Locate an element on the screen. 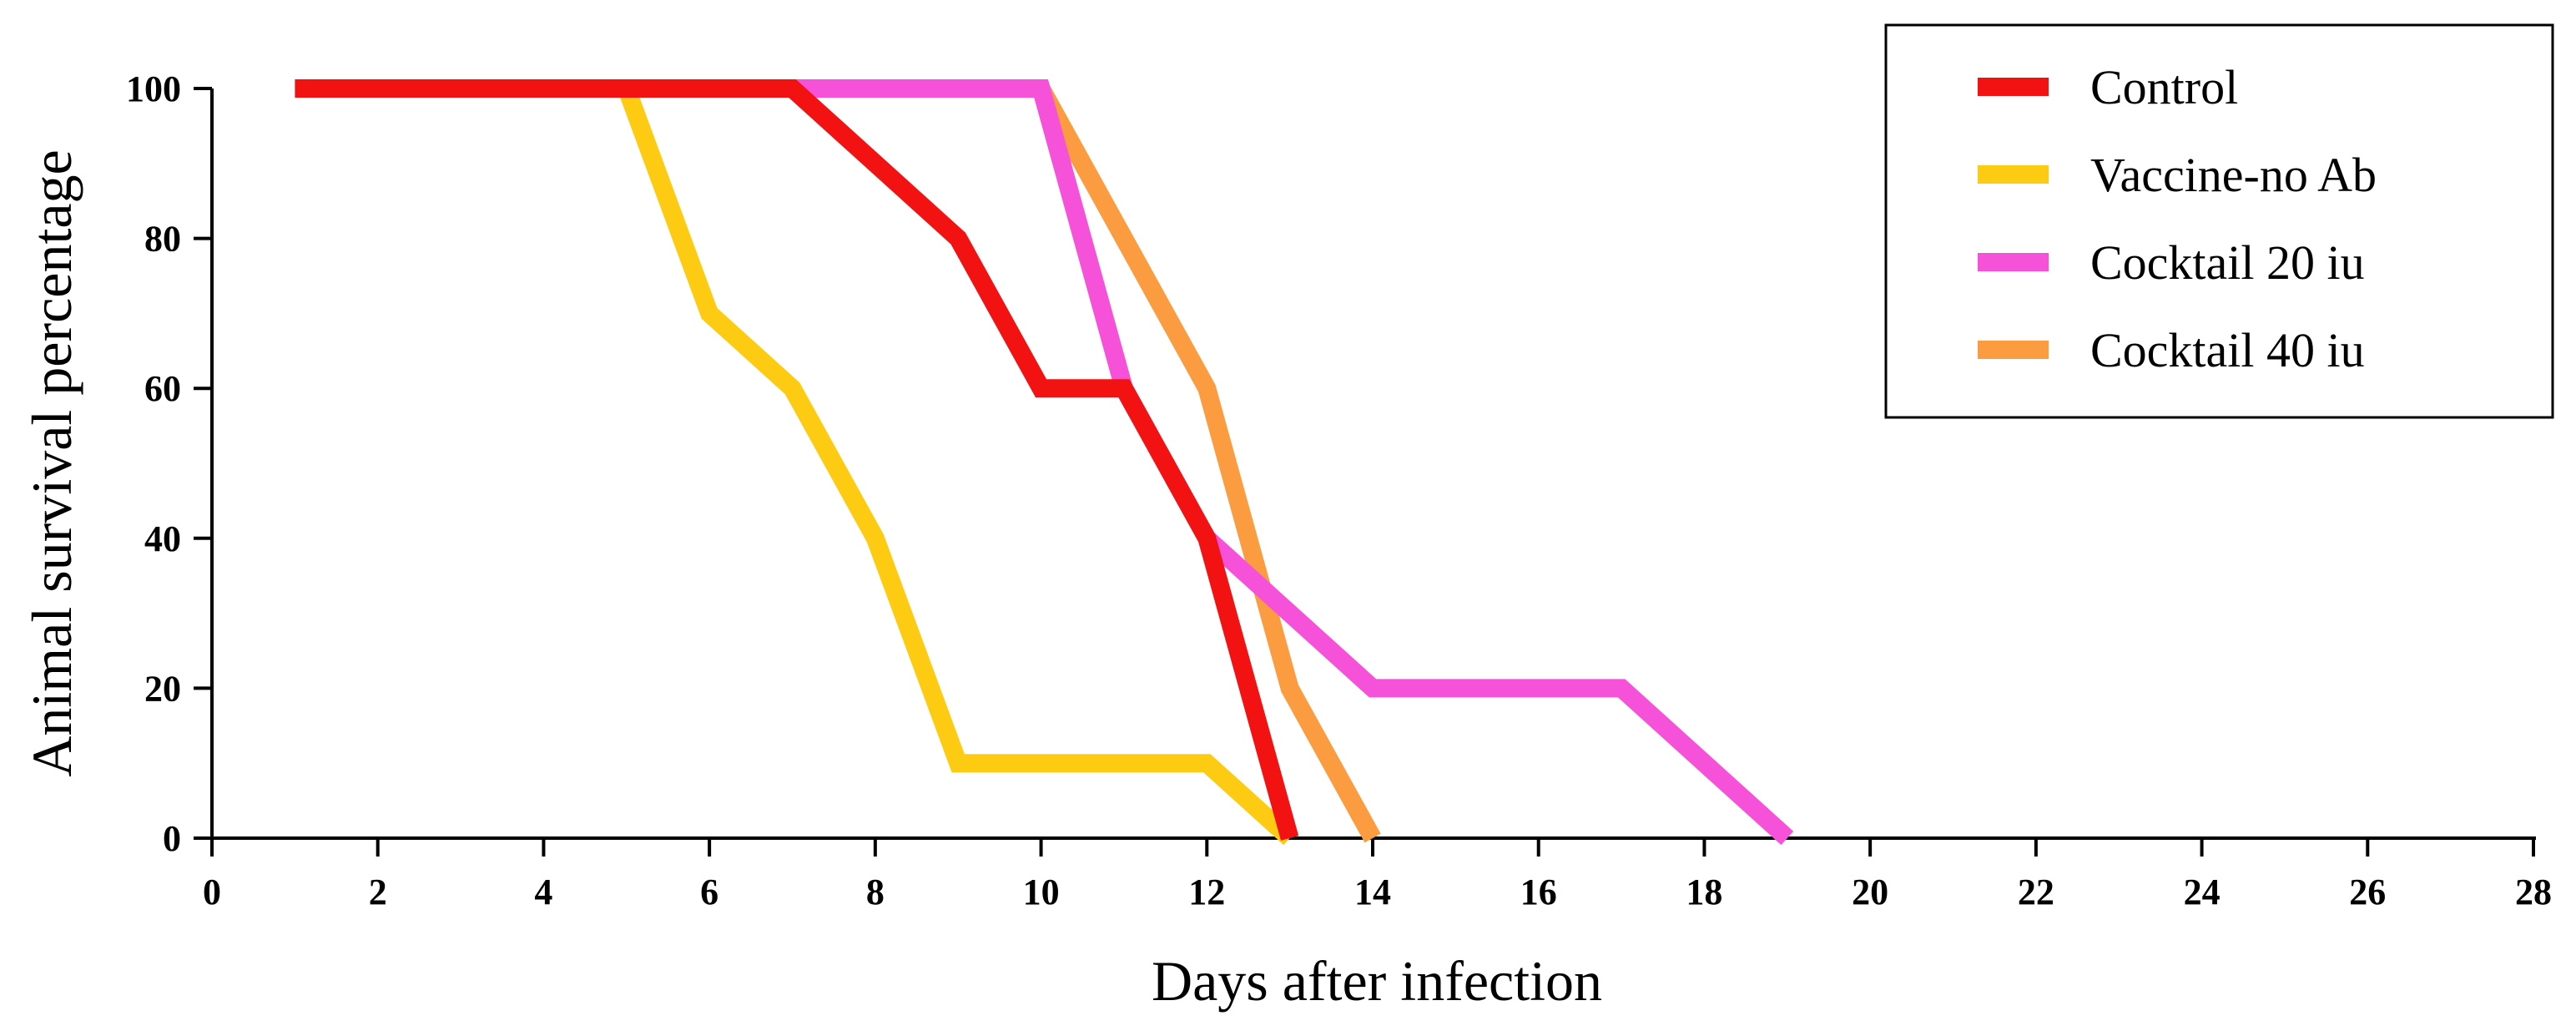 This screenshot has height=1036, width=2576. x-tick-label: 28 is located at coordinates (2533, 892).